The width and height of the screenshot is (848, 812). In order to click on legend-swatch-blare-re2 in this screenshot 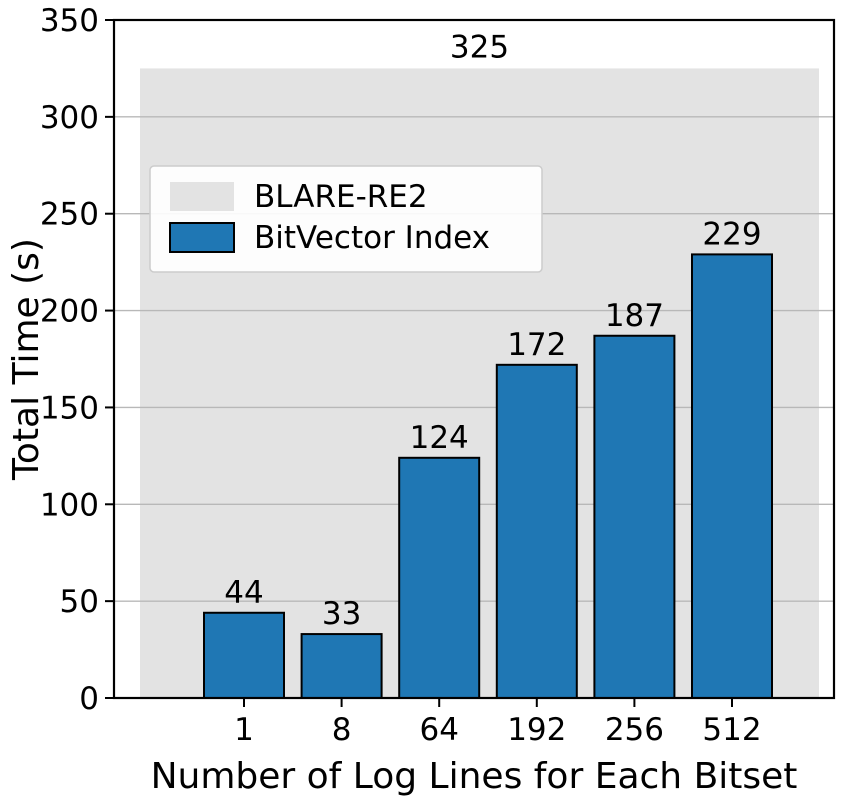, I will do `click(202, 196)`.